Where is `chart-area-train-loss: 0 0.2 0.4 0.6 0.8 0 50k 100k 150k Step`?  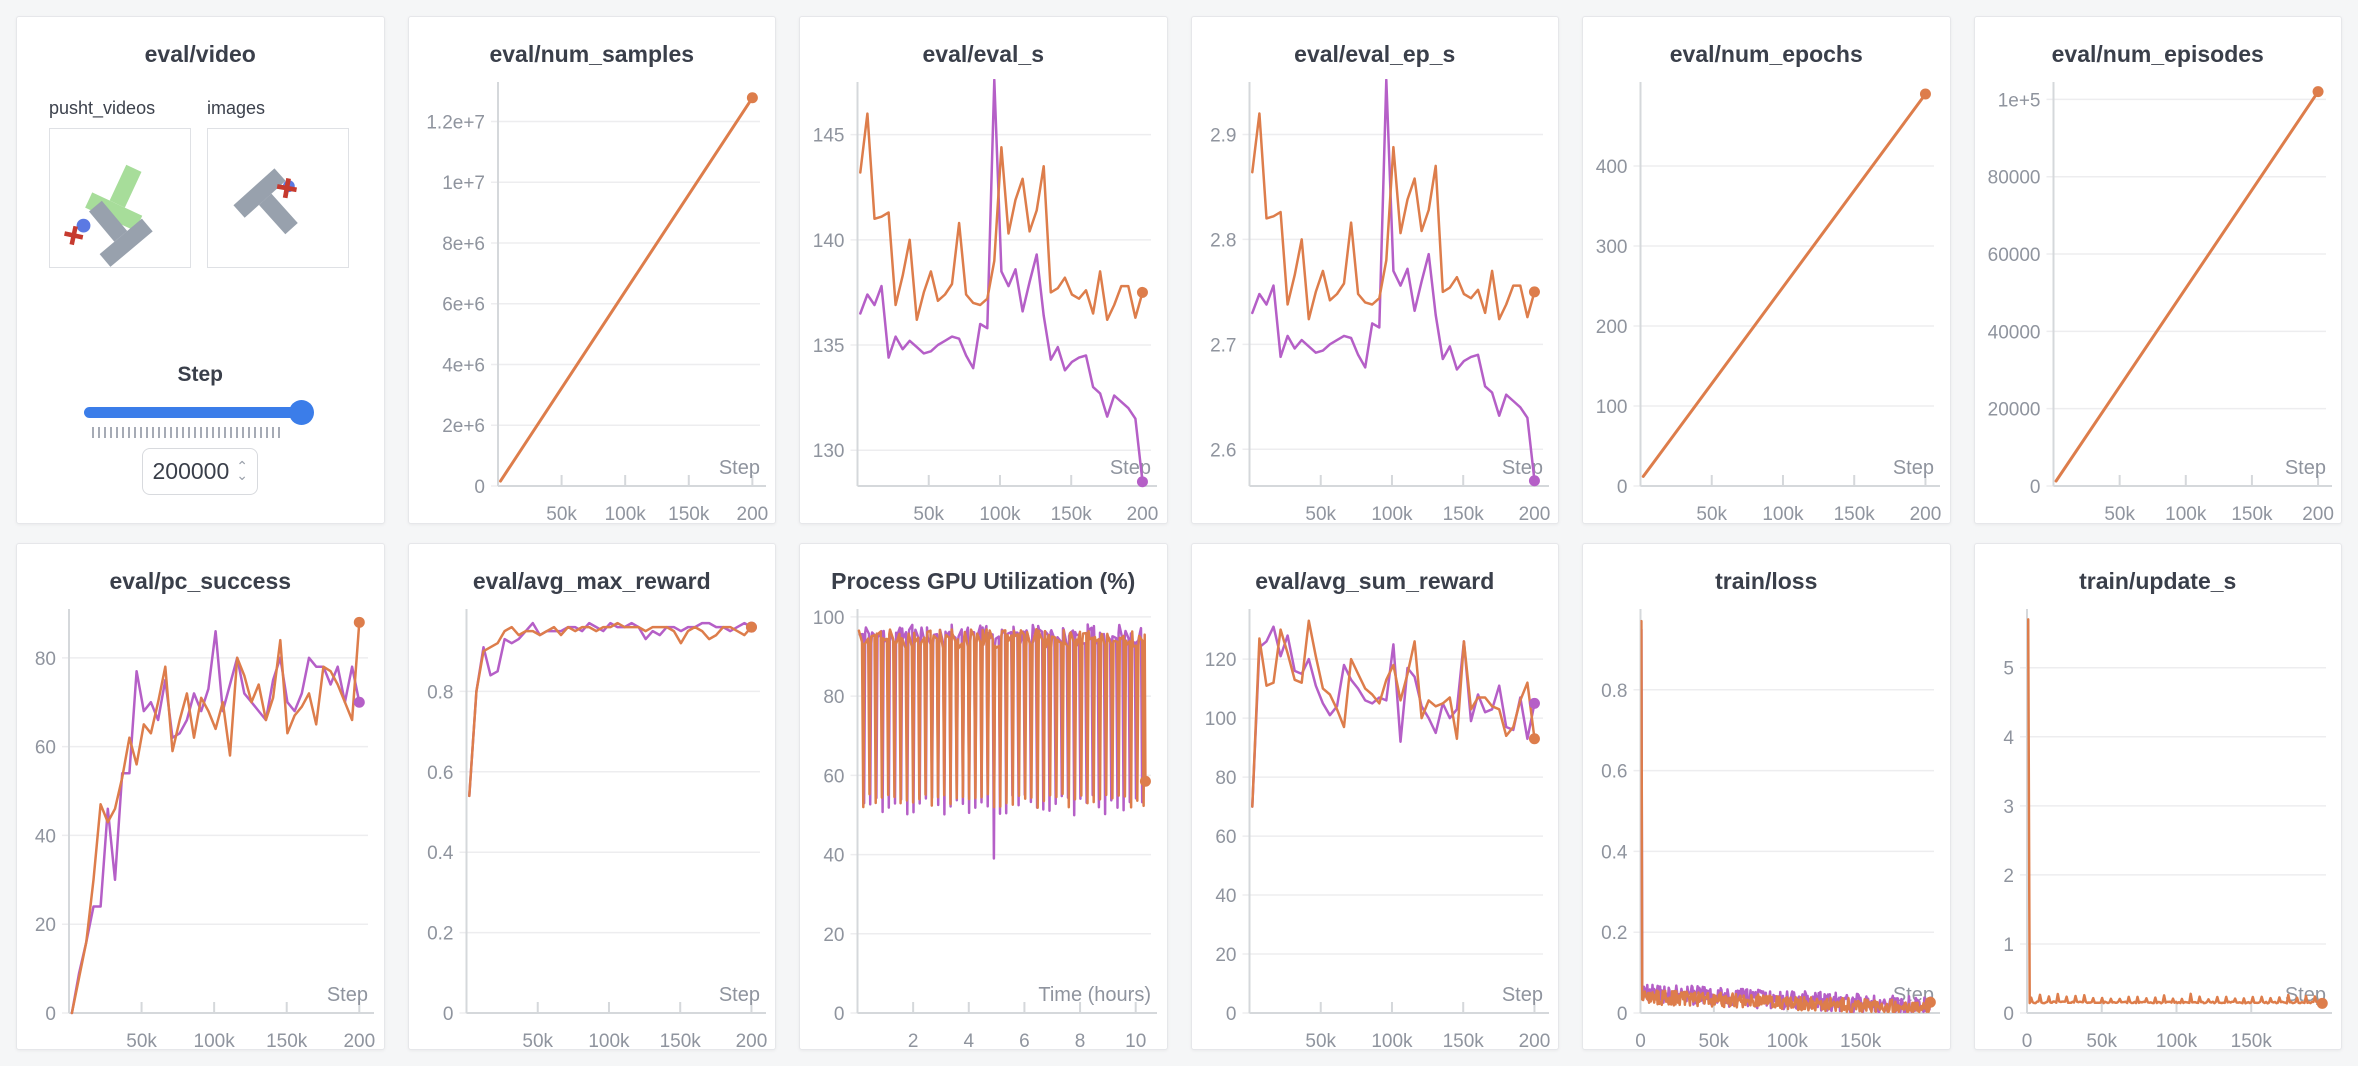 chart-area-train-loss: 0 0.2 0.4 0.6 0.8 0 50k 100k 150k Step is located at coordinates (1766, 823).